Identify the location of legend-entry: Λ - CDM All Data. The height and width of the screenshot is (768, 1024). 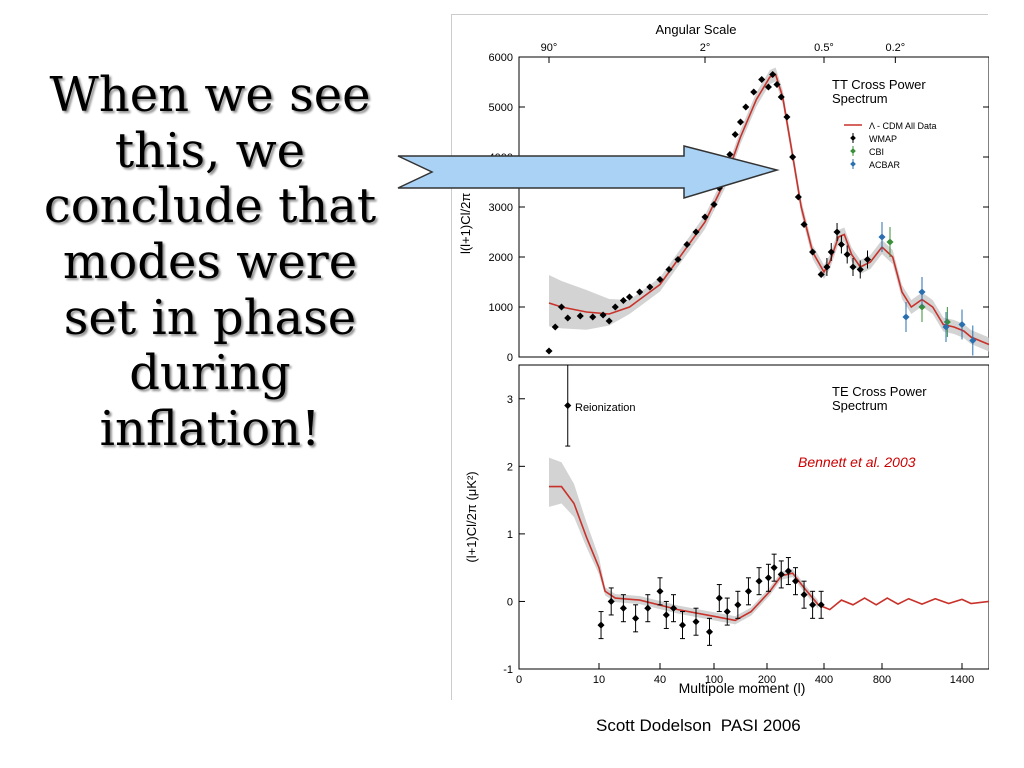
(903, 126).